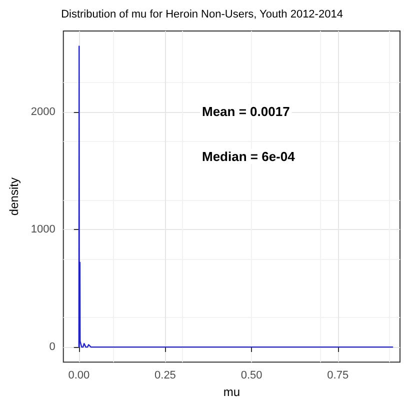 The width and height of the screenshot is (404, 403). Describe the element at coordinates (165, 376) in the screenshot. I see `x-tick-label: 0.25` at that location.